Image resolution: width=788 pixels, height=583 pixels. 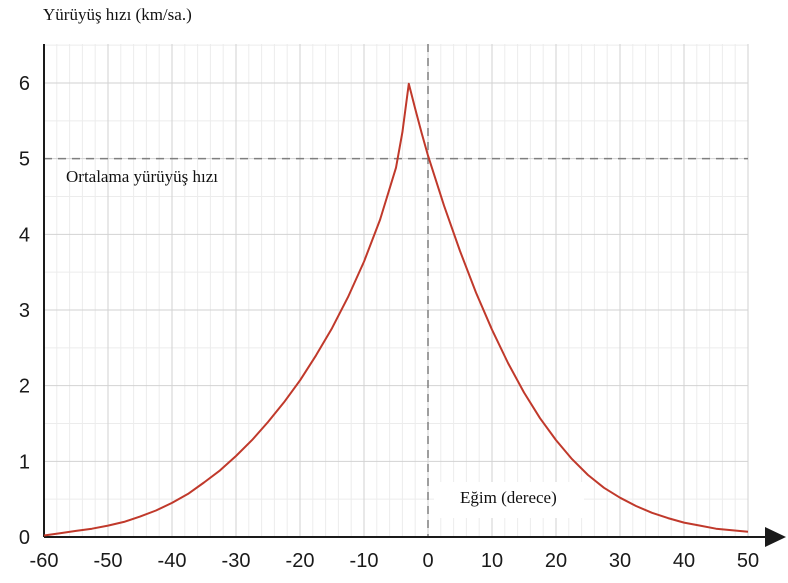 I want to click on x-tick-label: 20, so click(x=556, y=561).